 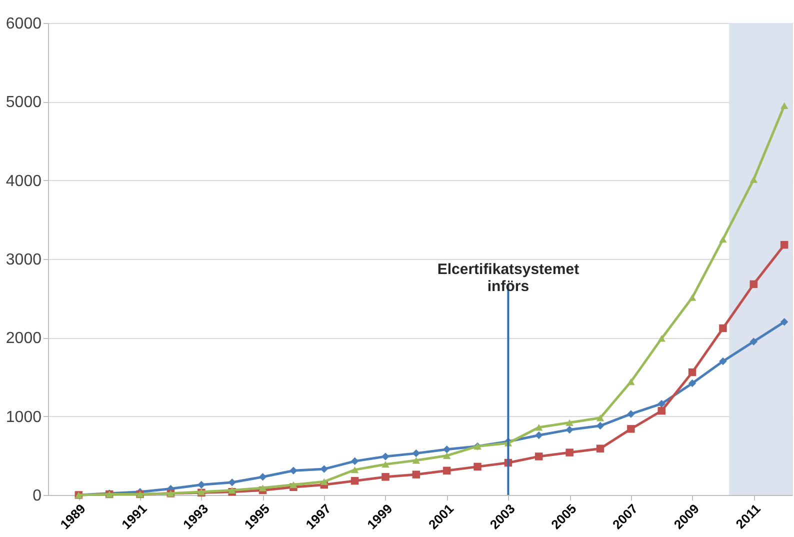 I want to click on y-tick-label: 6000, so click(x=24, y=24).